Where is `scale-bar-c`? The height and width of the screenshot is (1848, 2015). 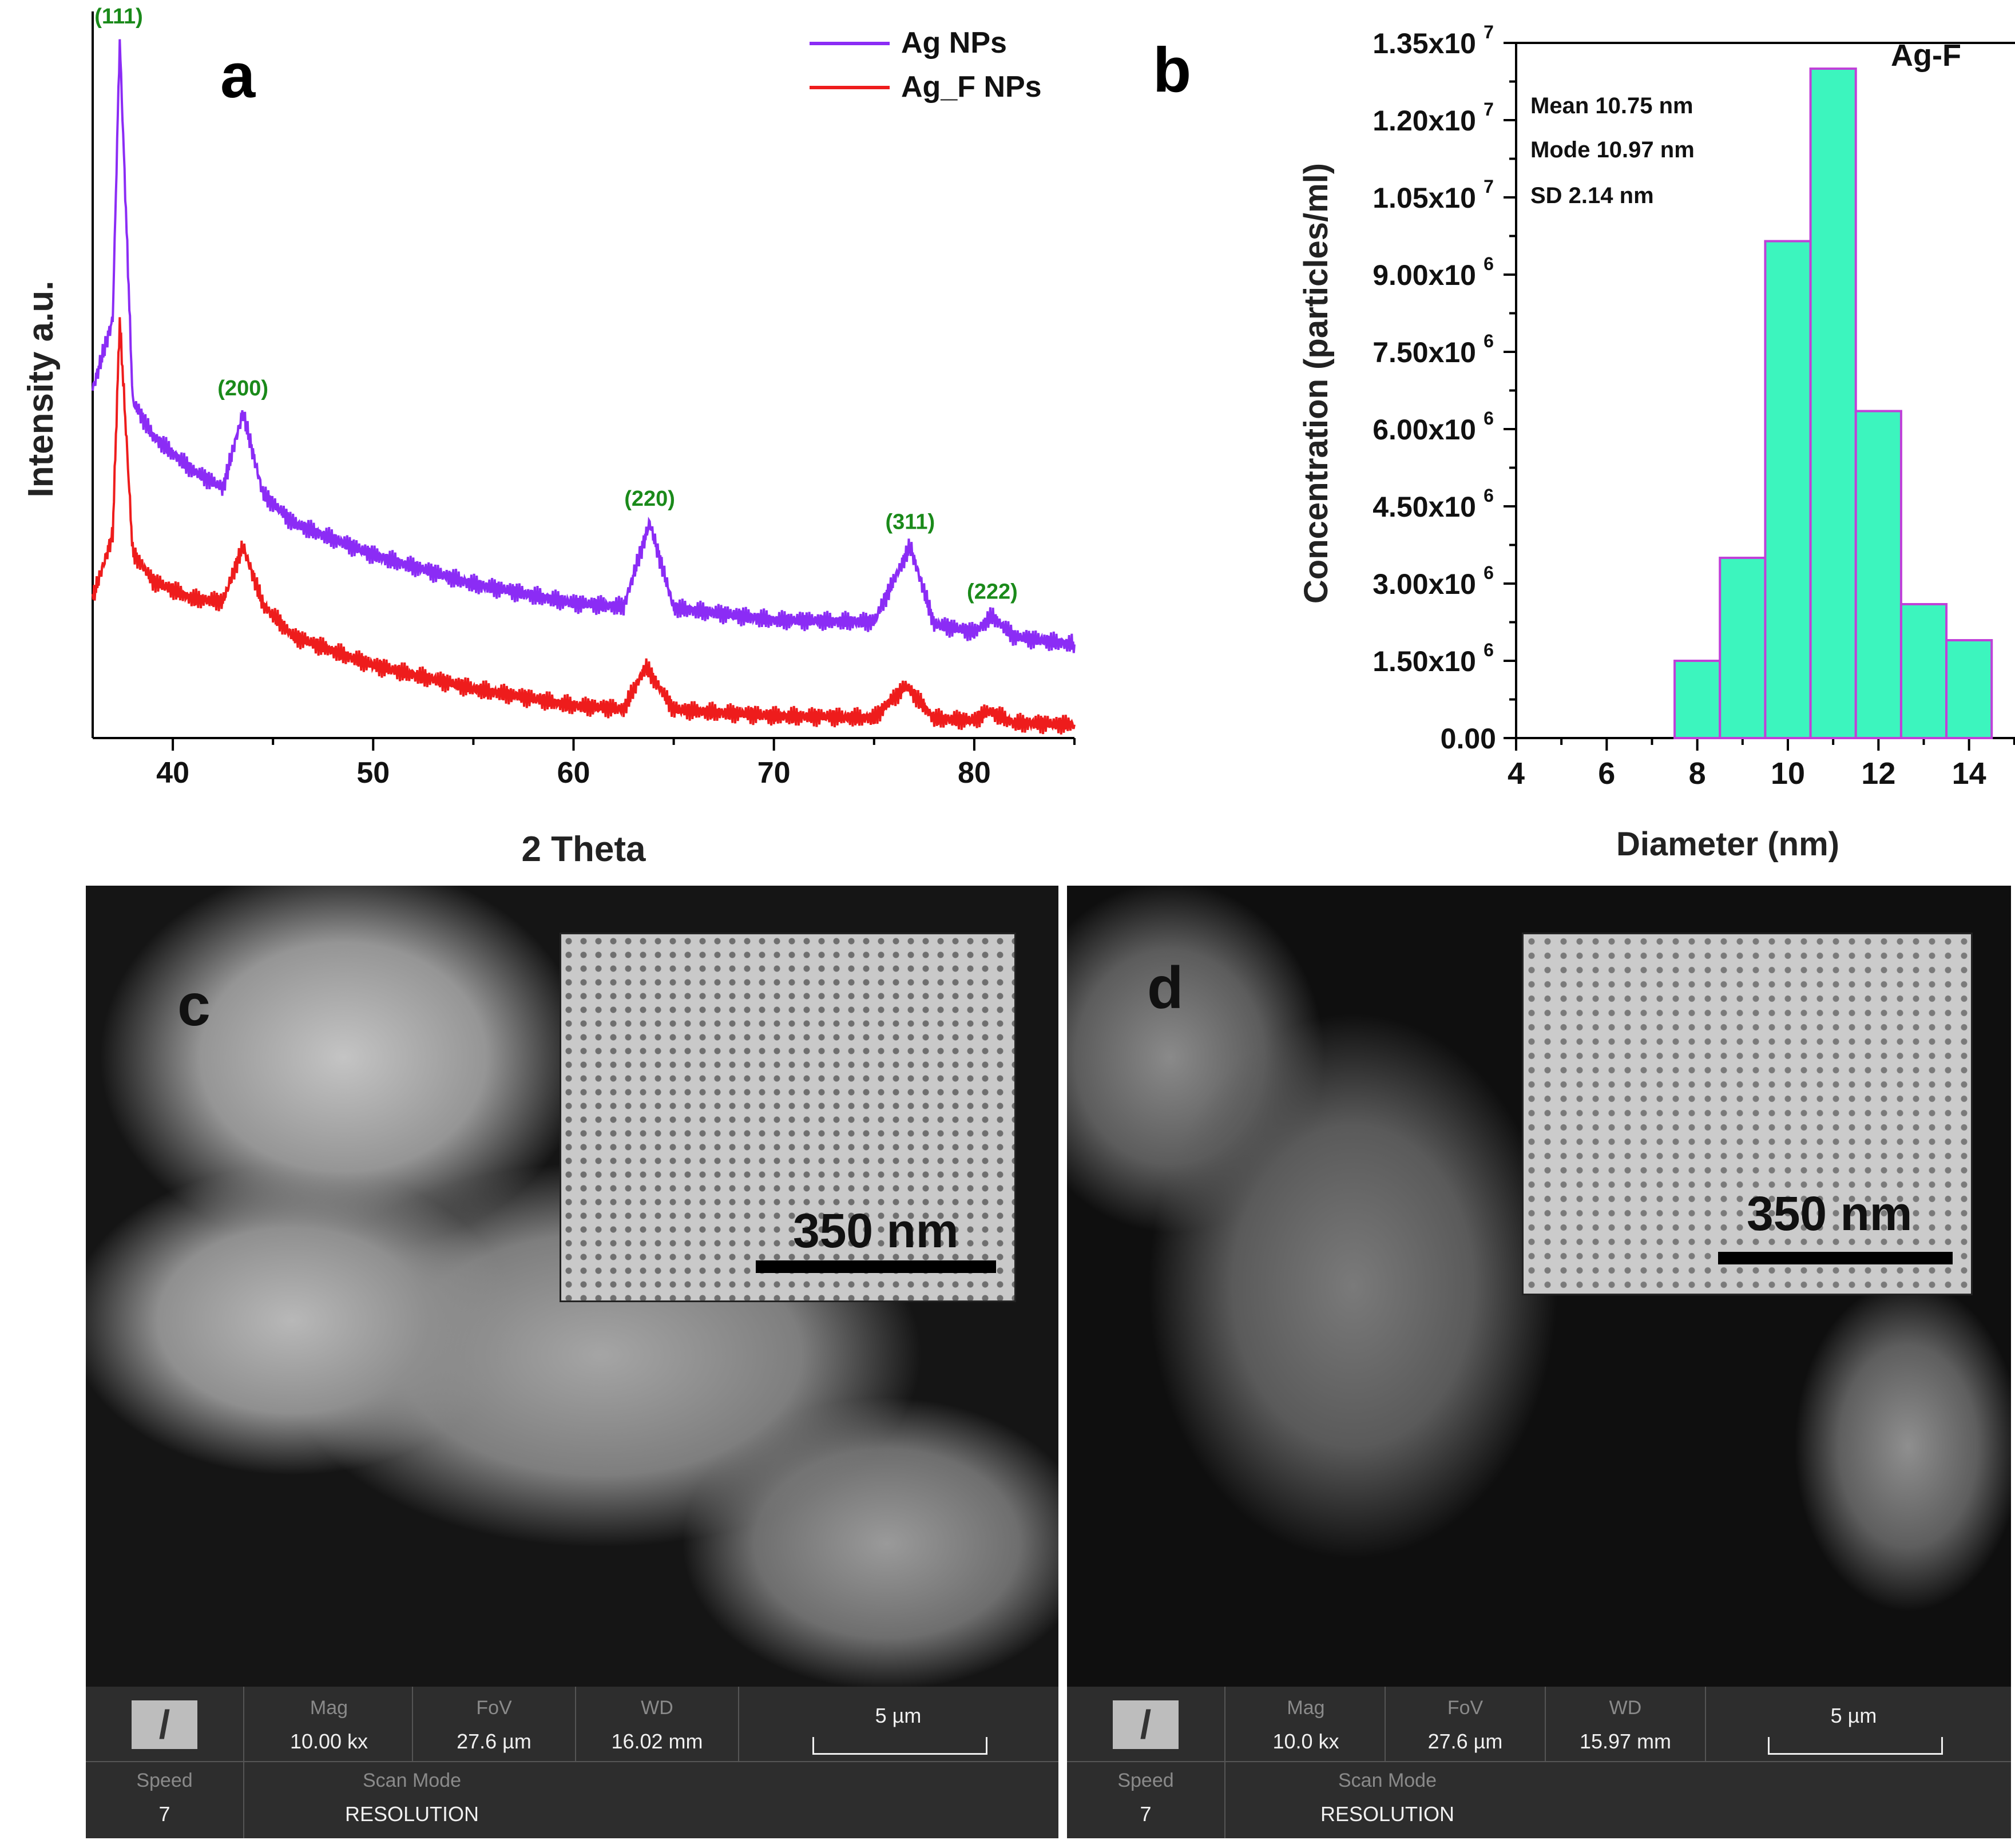
scale-bar-c is located at coordinates (899, 1746).